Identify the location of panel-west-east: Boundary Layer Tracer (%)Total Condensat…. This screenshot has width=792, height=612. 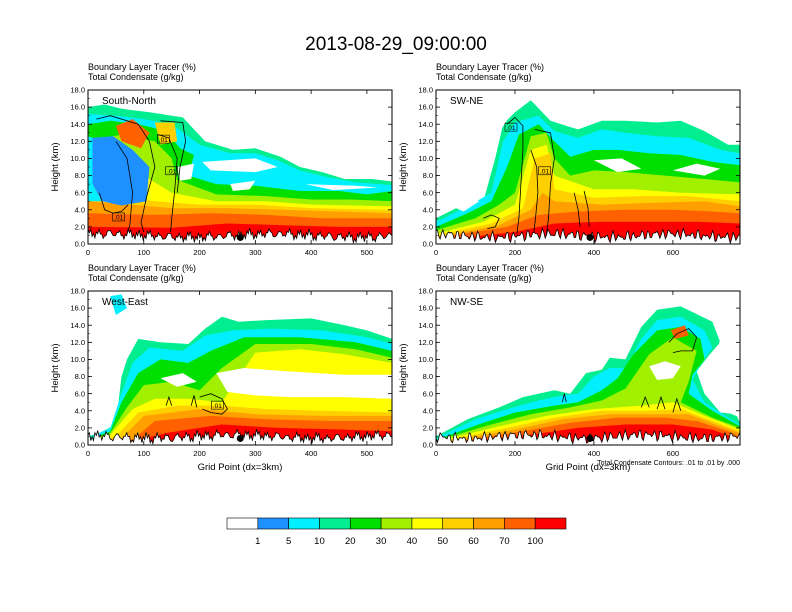
(221, 368).